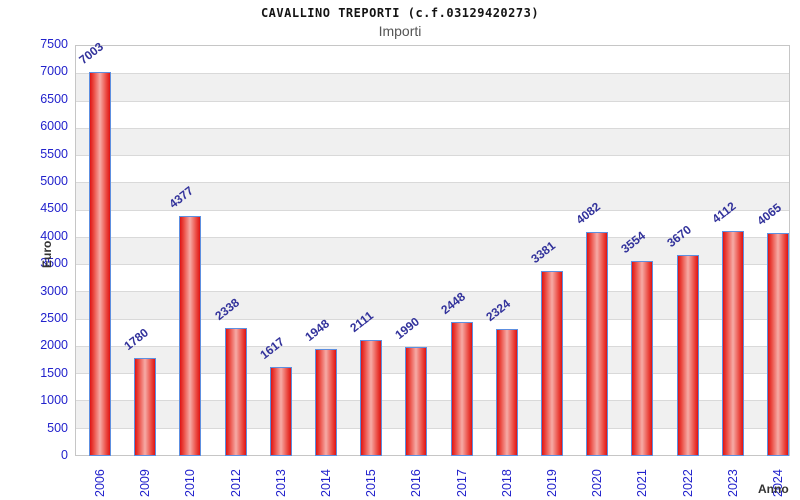 The width and height of the screenshot is (800, 500). Describe the element at coordinates (54, 400) in the screenshot. I see `y-tick-label: 1000` at that location.